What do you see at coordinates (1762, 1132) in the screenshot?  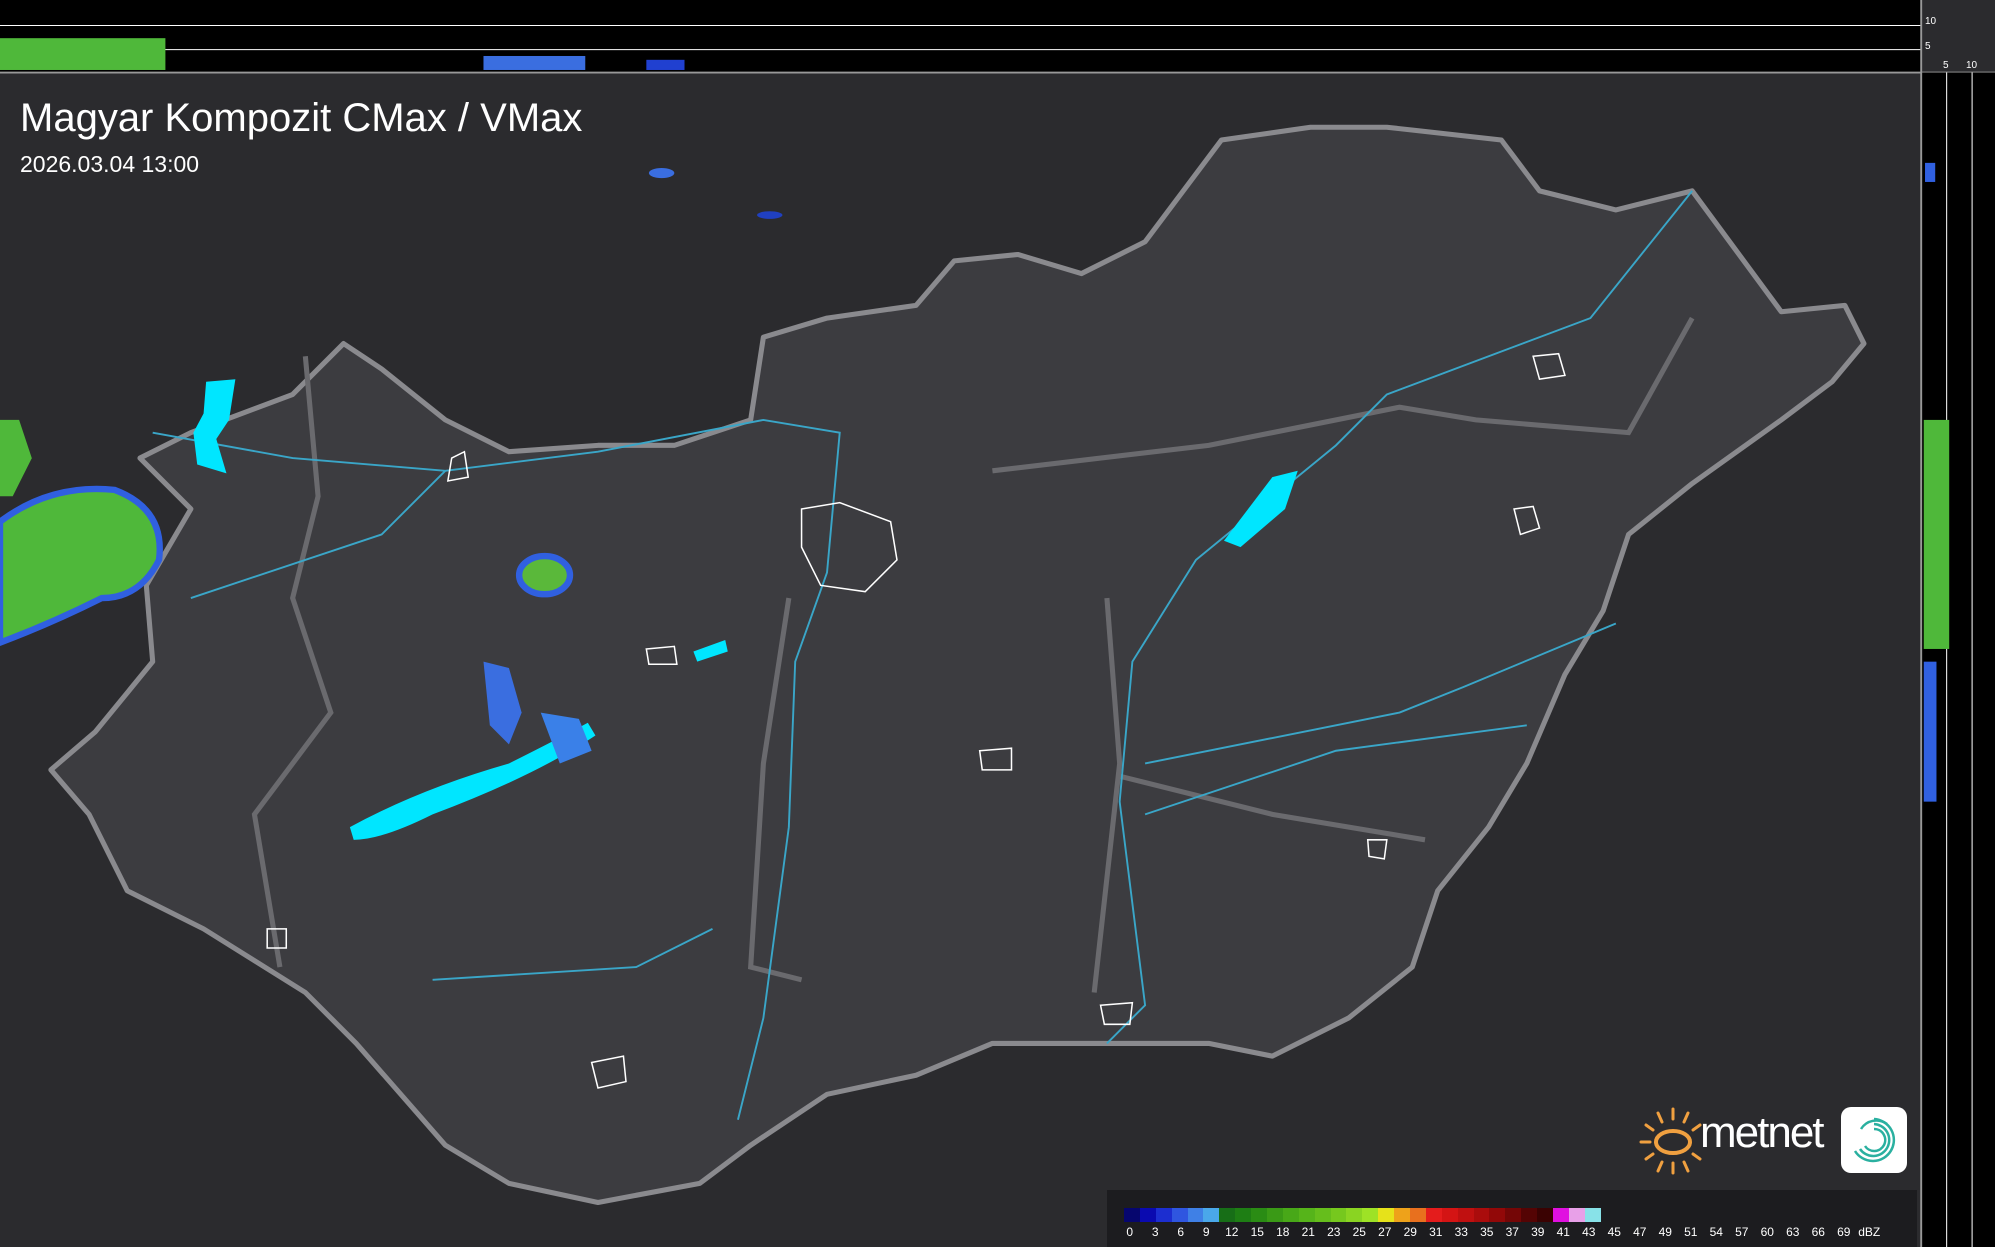 I see `metnet-logo-text: metnet` at bounding box center [1762, 1132].